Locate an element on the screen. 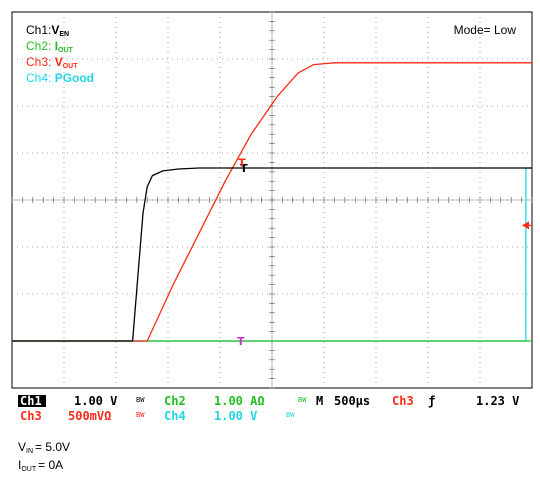  status-text: 500µs is located at coordinates (352, 401).